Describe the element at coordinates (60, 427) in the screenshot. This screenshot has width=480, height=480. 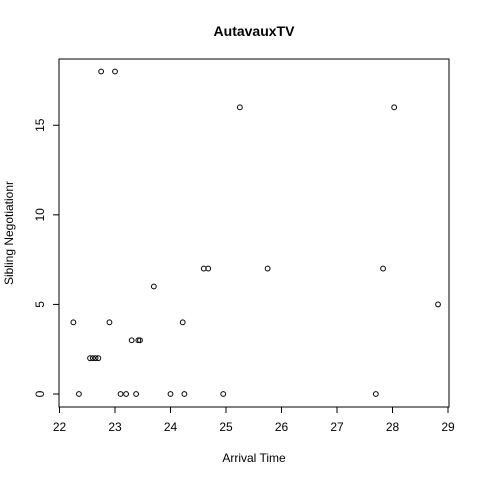
I see `x-tick-label: 22` at that location.